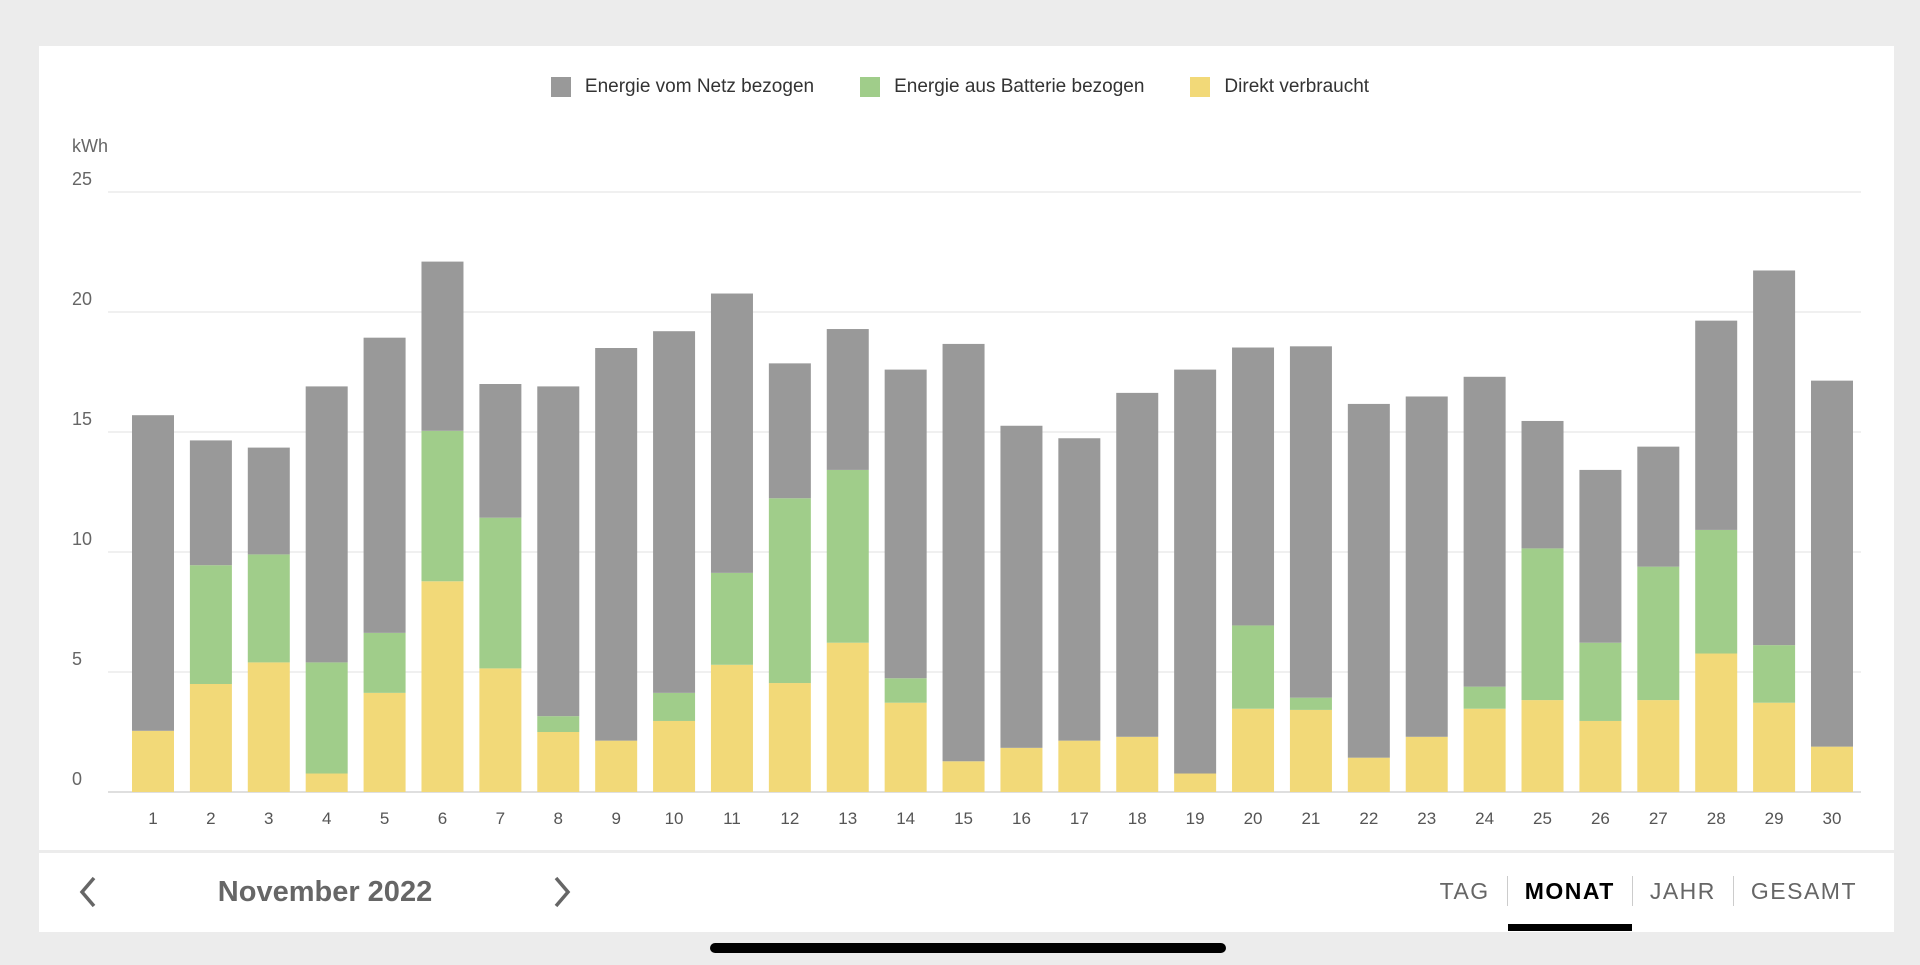 The height and width of the screenshot is (965, 1920). I want to click on y-tick-label: 10, so click(82, 539).